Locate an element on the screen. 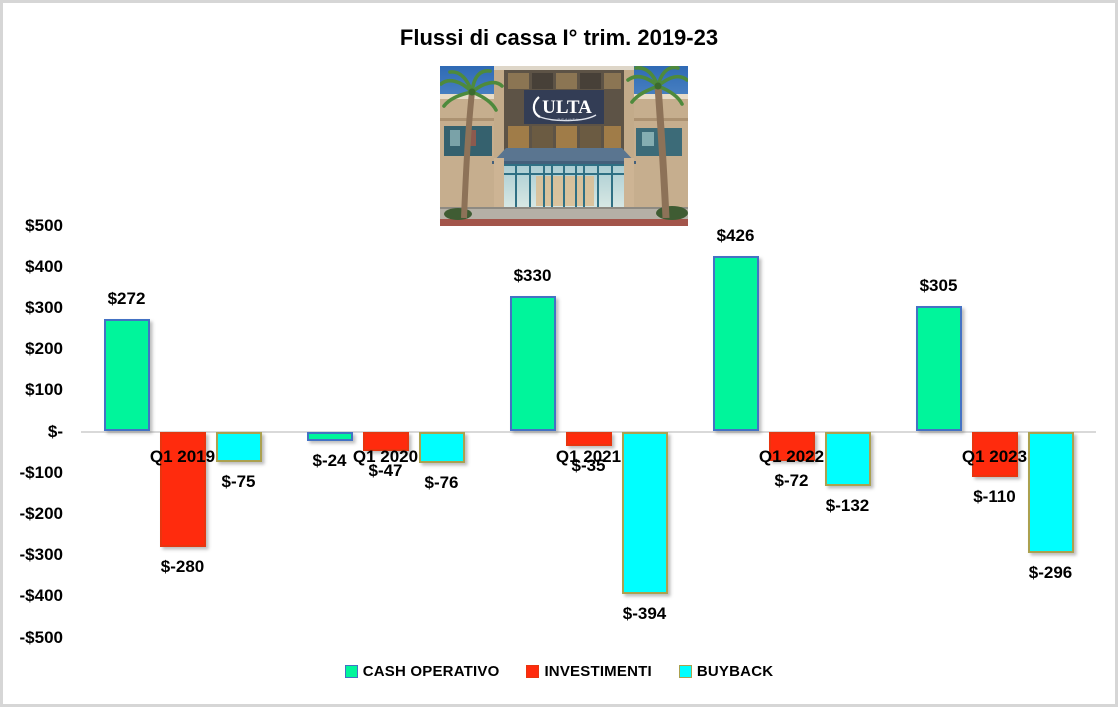 This screenshot has height=707, width=1118. data-label: $-132 is located at coordinates (847, 505).